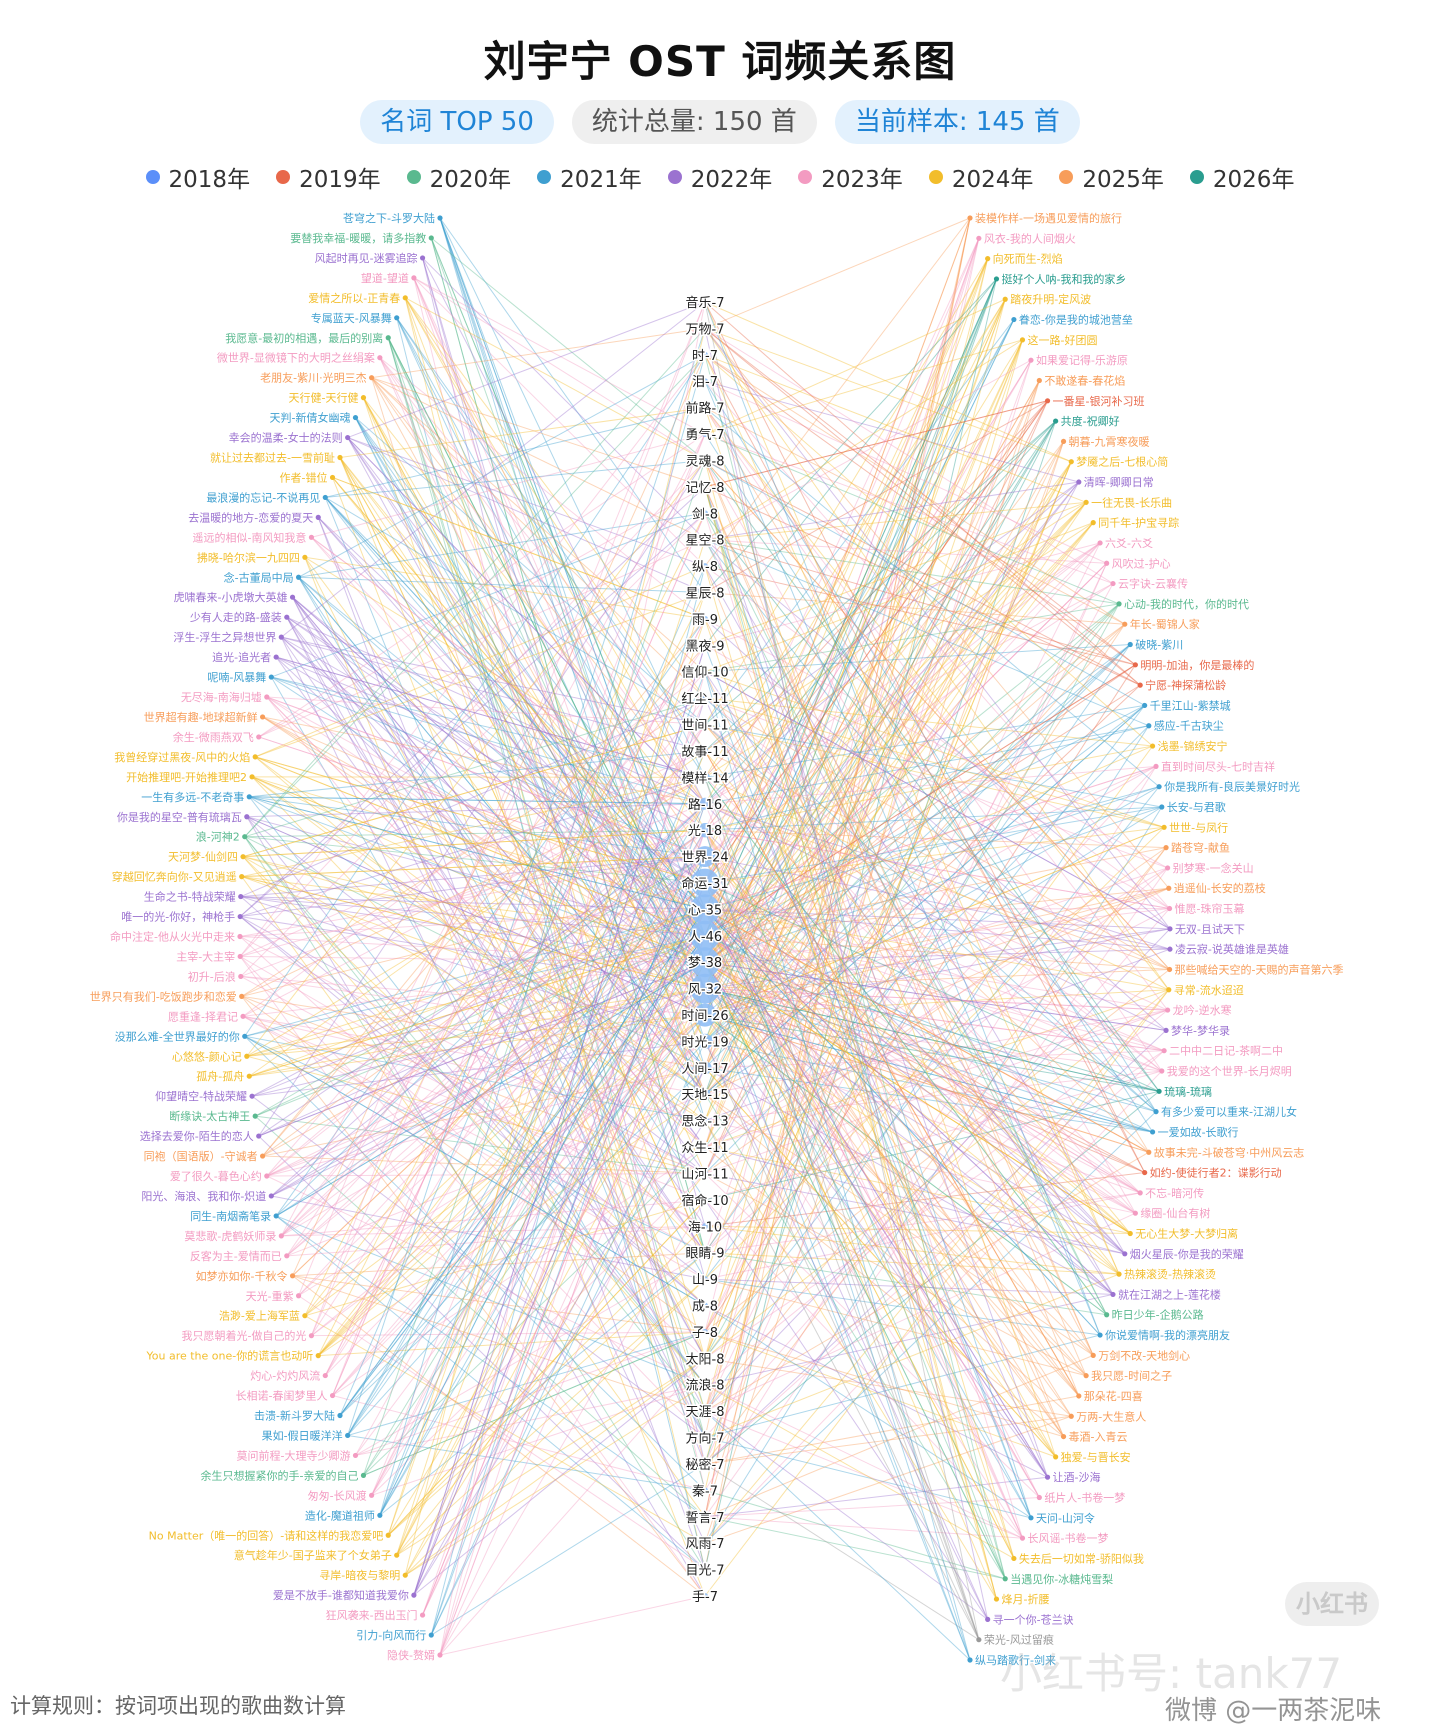  I want to click on legend-item: 2023年, so click(850, 177).